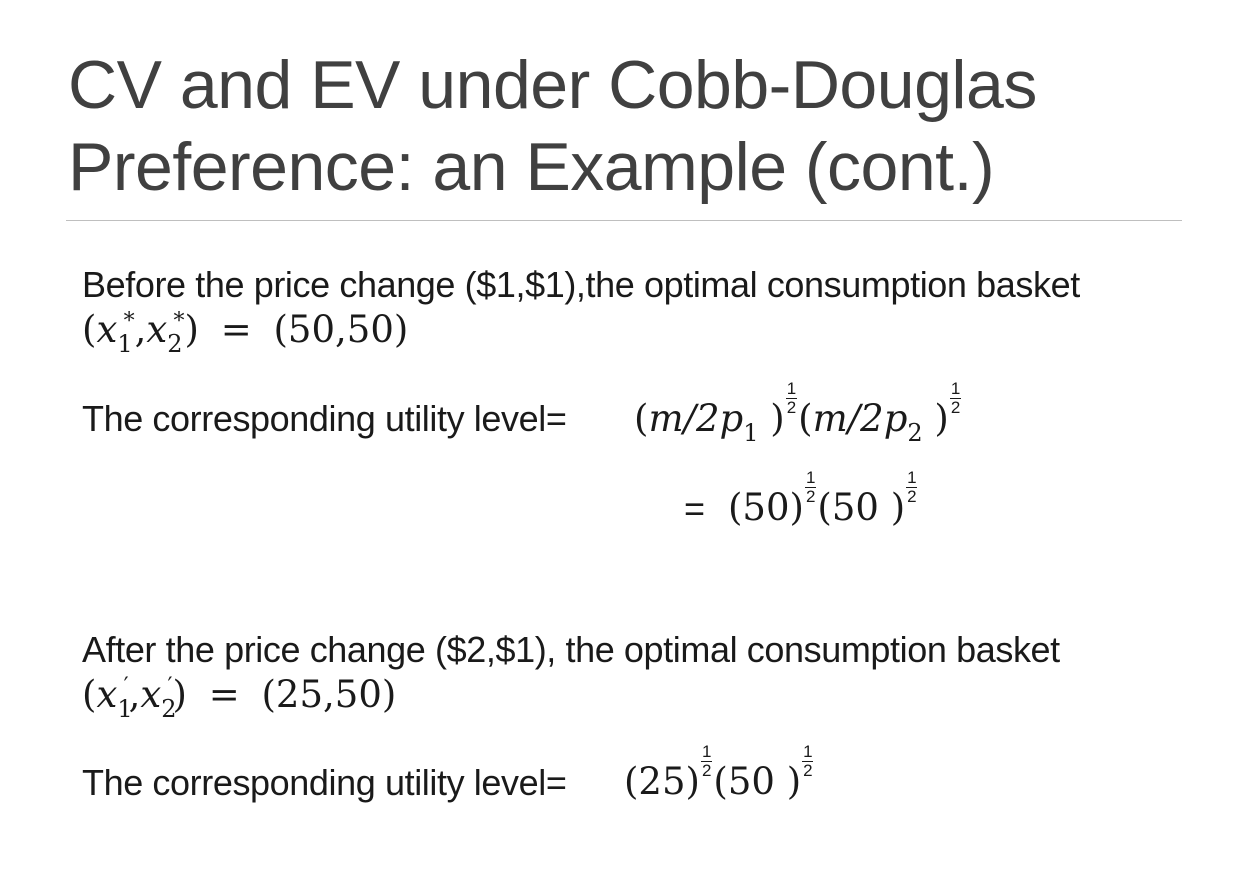  I want to click on title-line-2: Preference: an Example (cont.), so click(531, 167).